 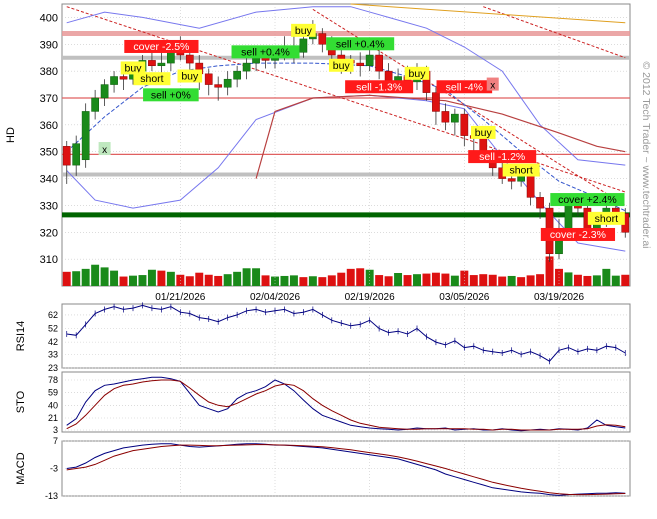 What do you see at coordinates (346, 405) in the screenshot?
I see `sto-d-line` at bounding box center [346, 405].